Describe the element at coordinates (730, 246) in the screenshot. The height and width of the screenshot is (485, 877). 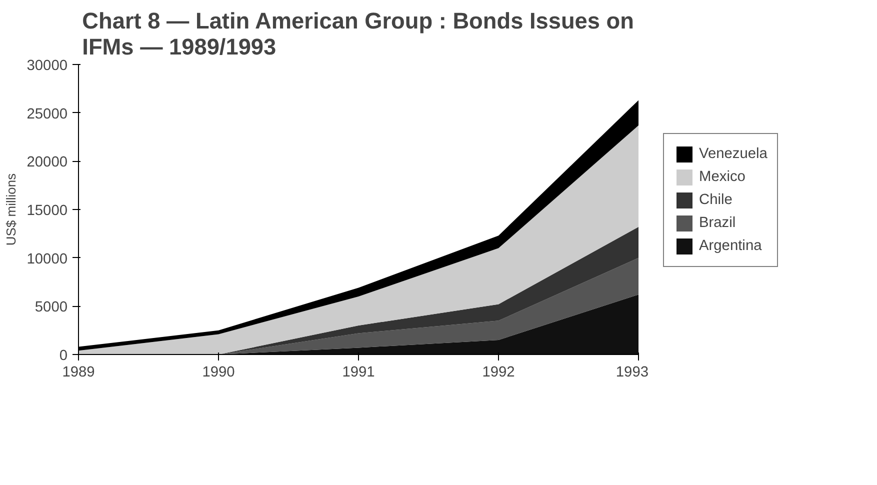
I see `legend-label: Argentina` at that location.